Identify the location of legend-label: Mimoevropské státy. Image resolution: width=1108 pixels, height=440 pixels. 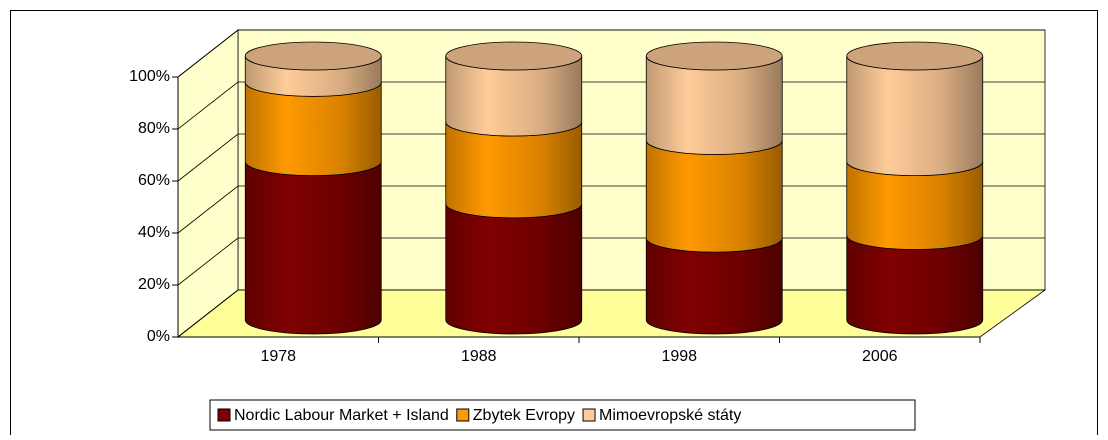
(670, 415).